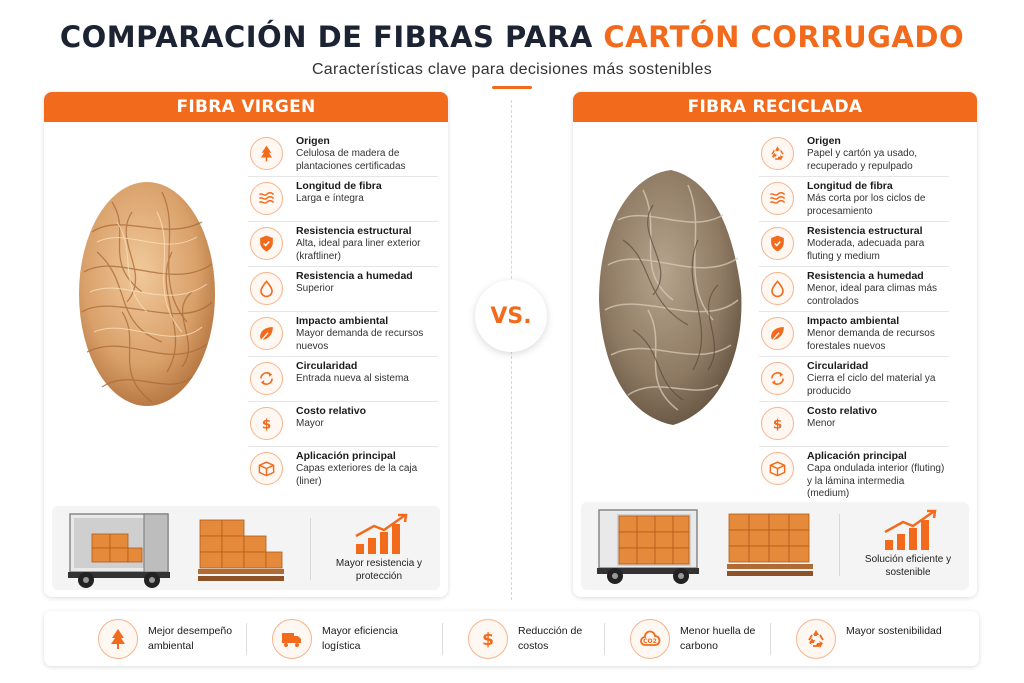 This screenshot has width=1024, height=683. What do you see at coordinates (784, 37) in the screenshot?
I see `title-accent: CARTÓN CORRUGADO` at bounding box center [784, 37].